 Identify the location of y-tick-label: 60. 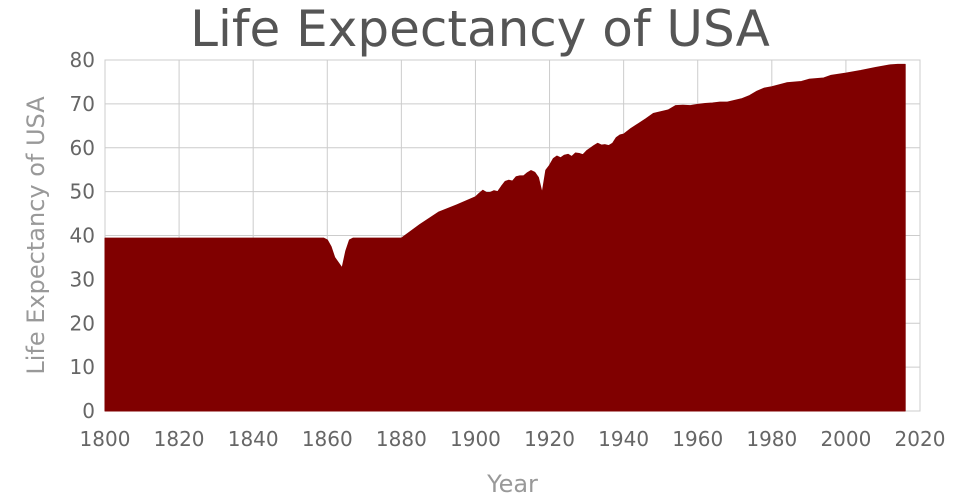
(82, 148).